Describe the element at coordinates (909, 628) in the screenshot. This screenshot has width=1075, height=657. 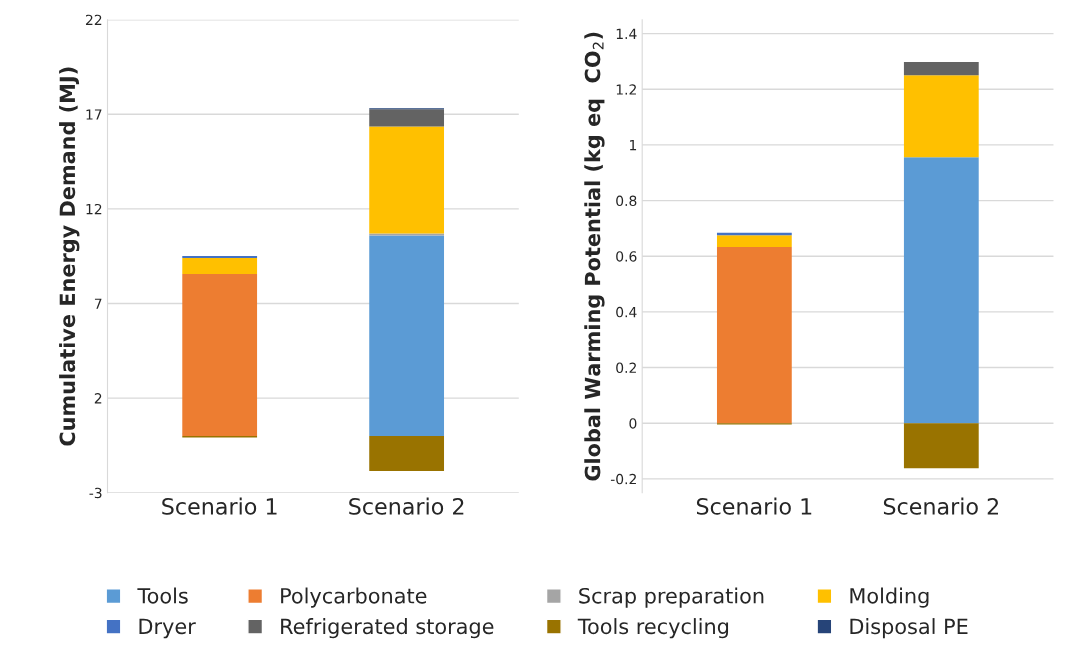
I see `legend-label: Disposal PE` at that location.